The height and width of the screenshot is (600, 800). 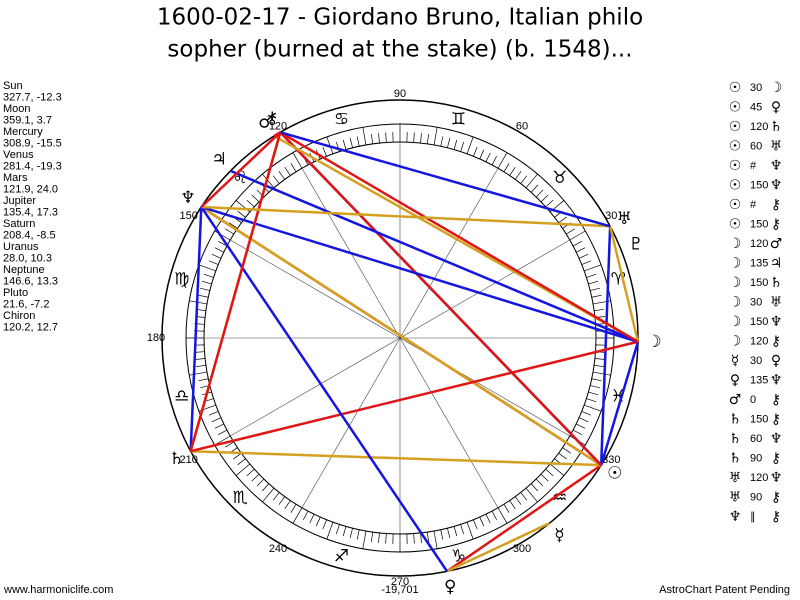 I want to click on planet-name: Mars, so click(x=15, y=178).